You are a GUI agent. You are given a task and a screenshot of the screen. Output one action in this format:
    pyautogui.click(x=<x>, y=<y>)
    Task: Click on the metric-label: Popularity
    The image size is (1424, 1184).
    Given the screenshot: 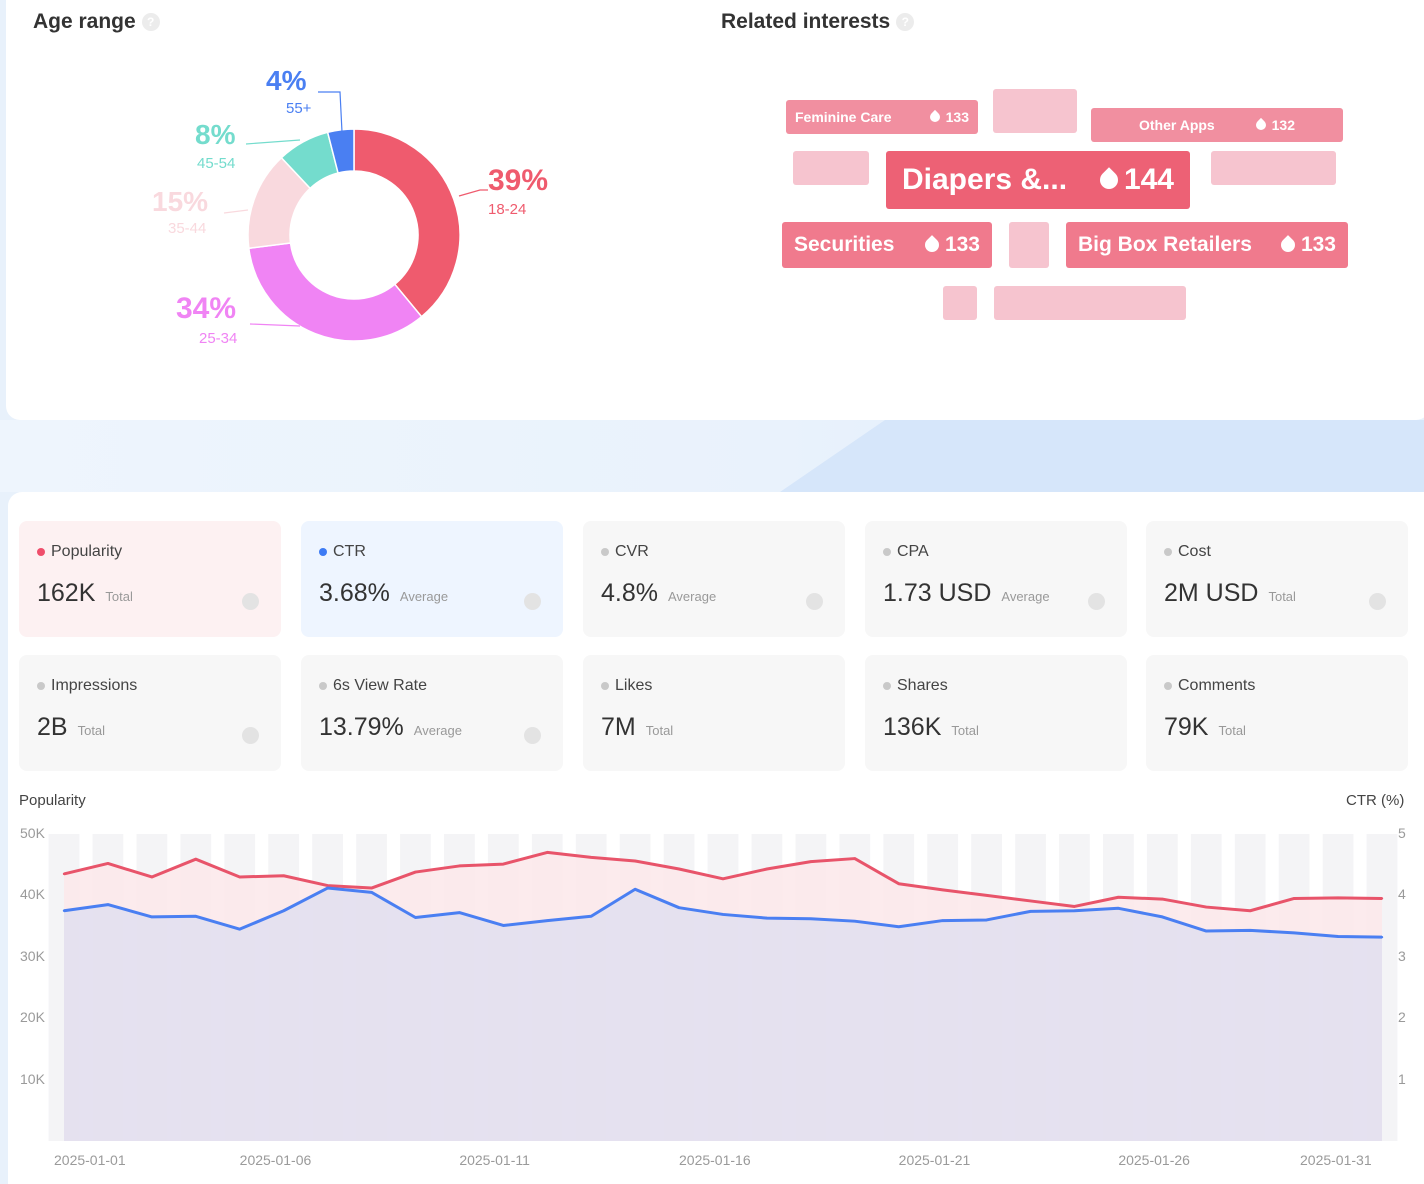 What is the action you would take?
    pyautogui.click(x=79, y=552)
    